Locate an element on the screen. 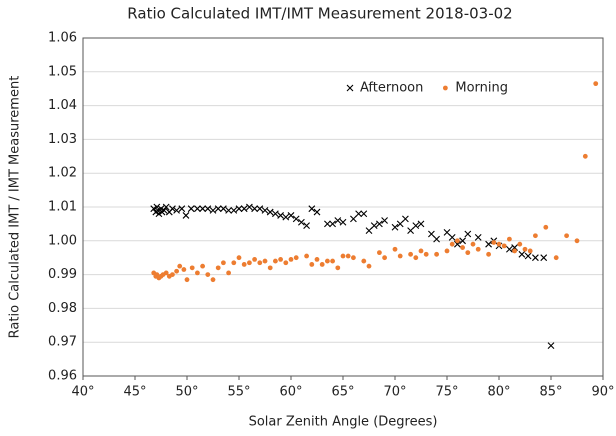  x-tick-label: 75° is located at coordinates (446, 392).